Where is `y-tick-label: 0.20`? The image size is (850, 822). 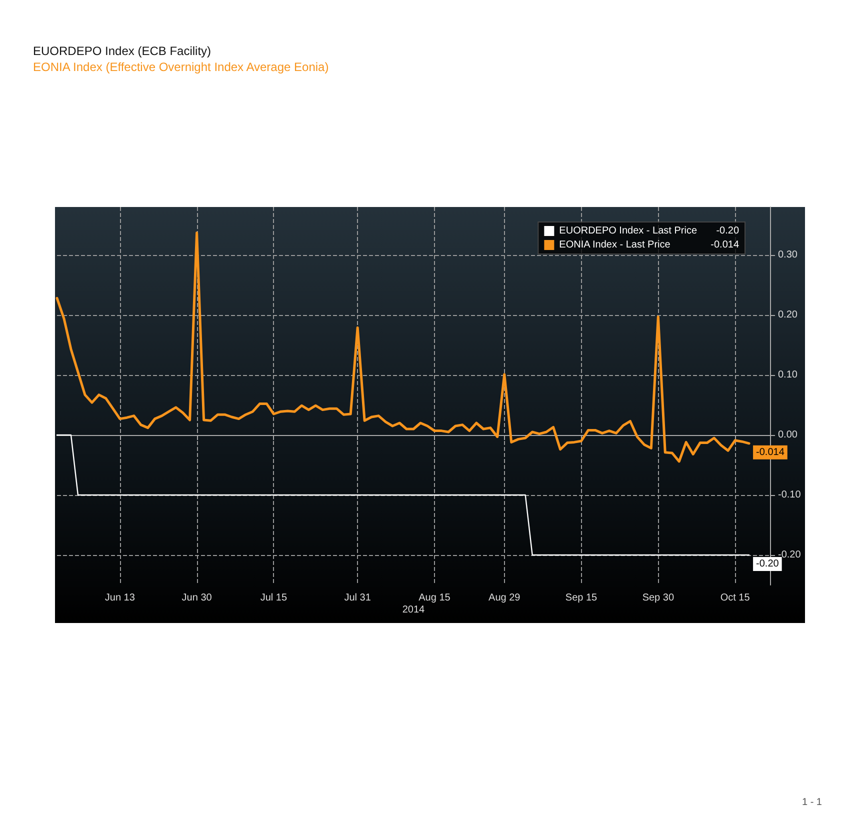 y-tick-label: 0.20 is located at coordinates (788, 315).